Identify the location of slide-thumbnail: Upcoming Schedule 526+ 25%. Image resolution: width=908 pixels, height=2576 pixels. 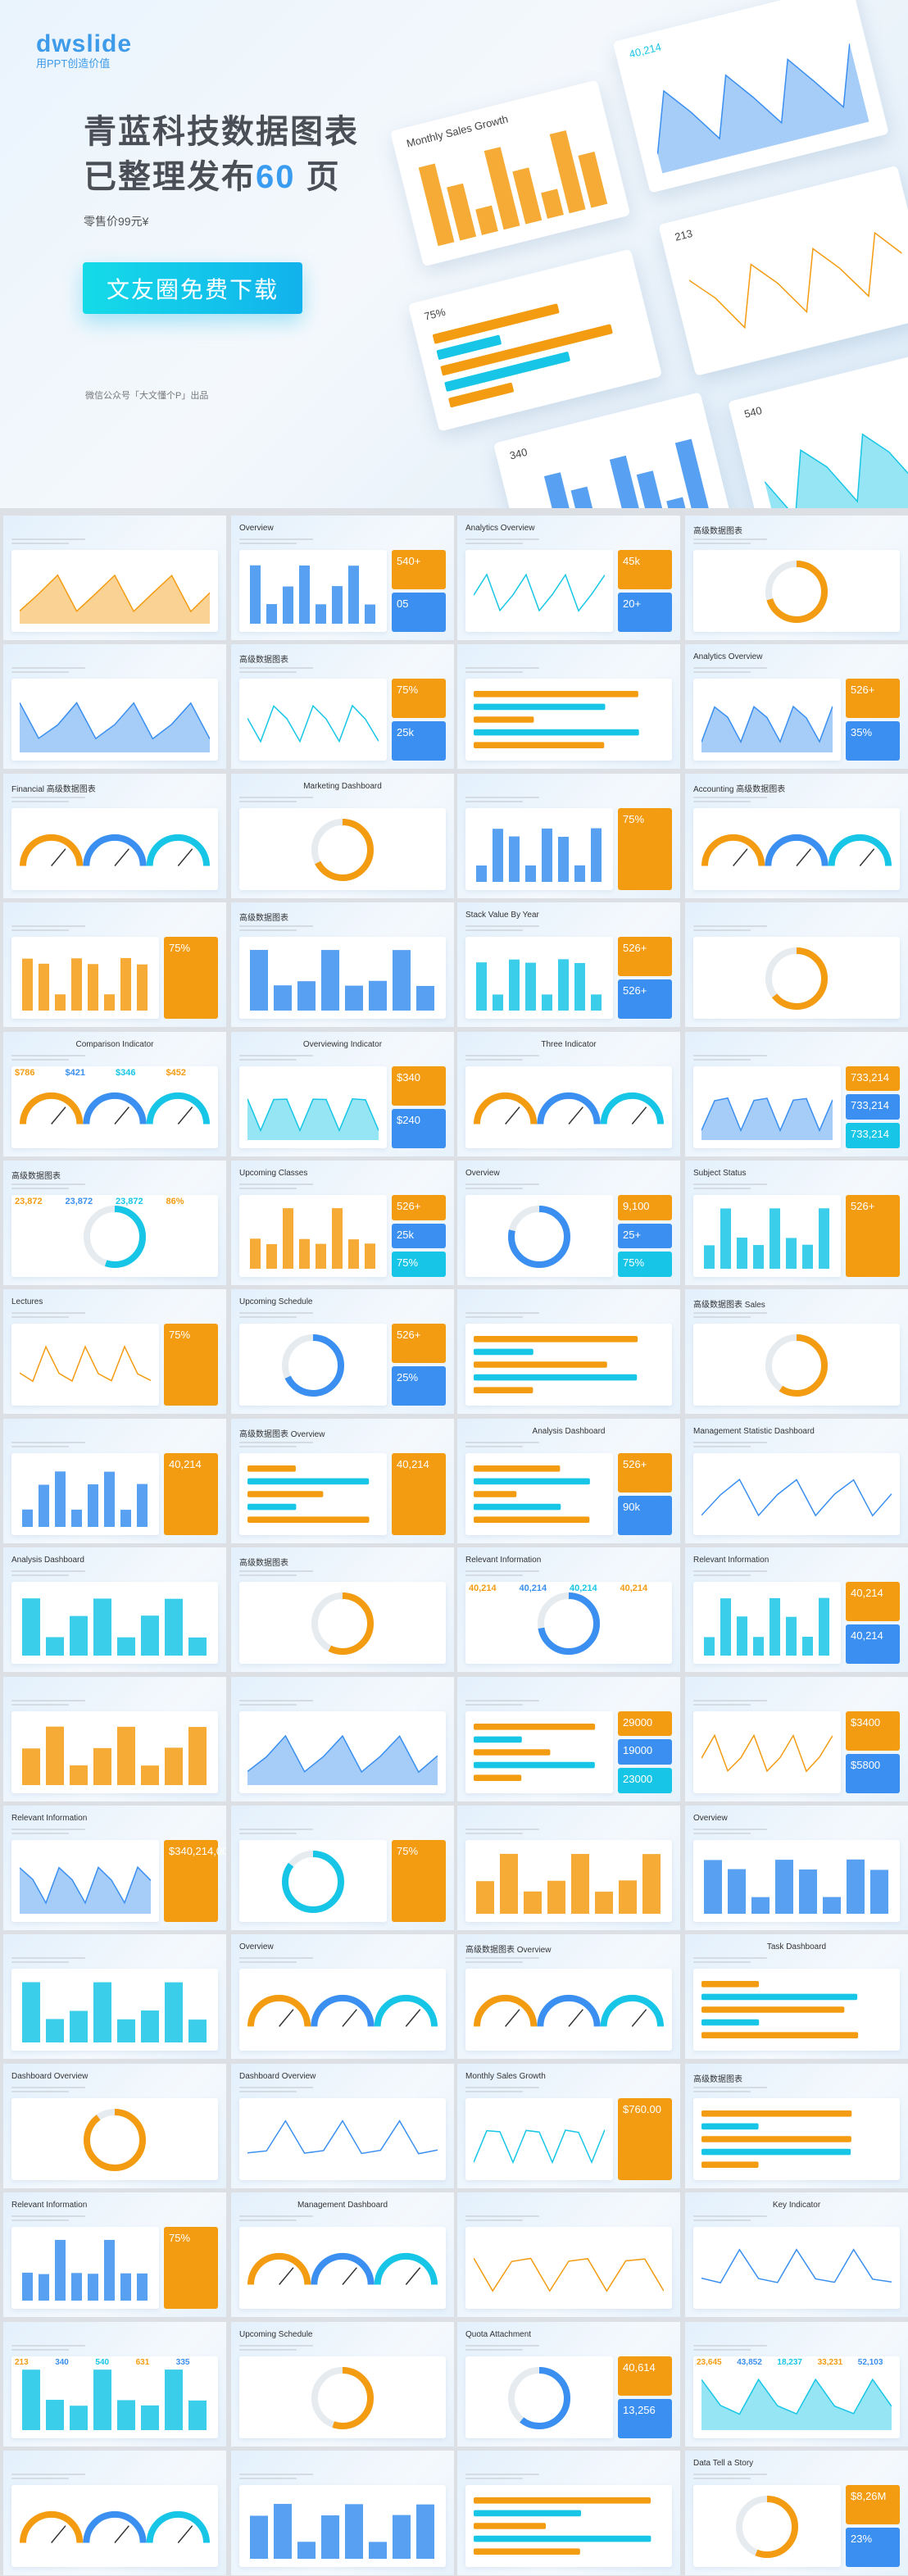
(342, 1352).